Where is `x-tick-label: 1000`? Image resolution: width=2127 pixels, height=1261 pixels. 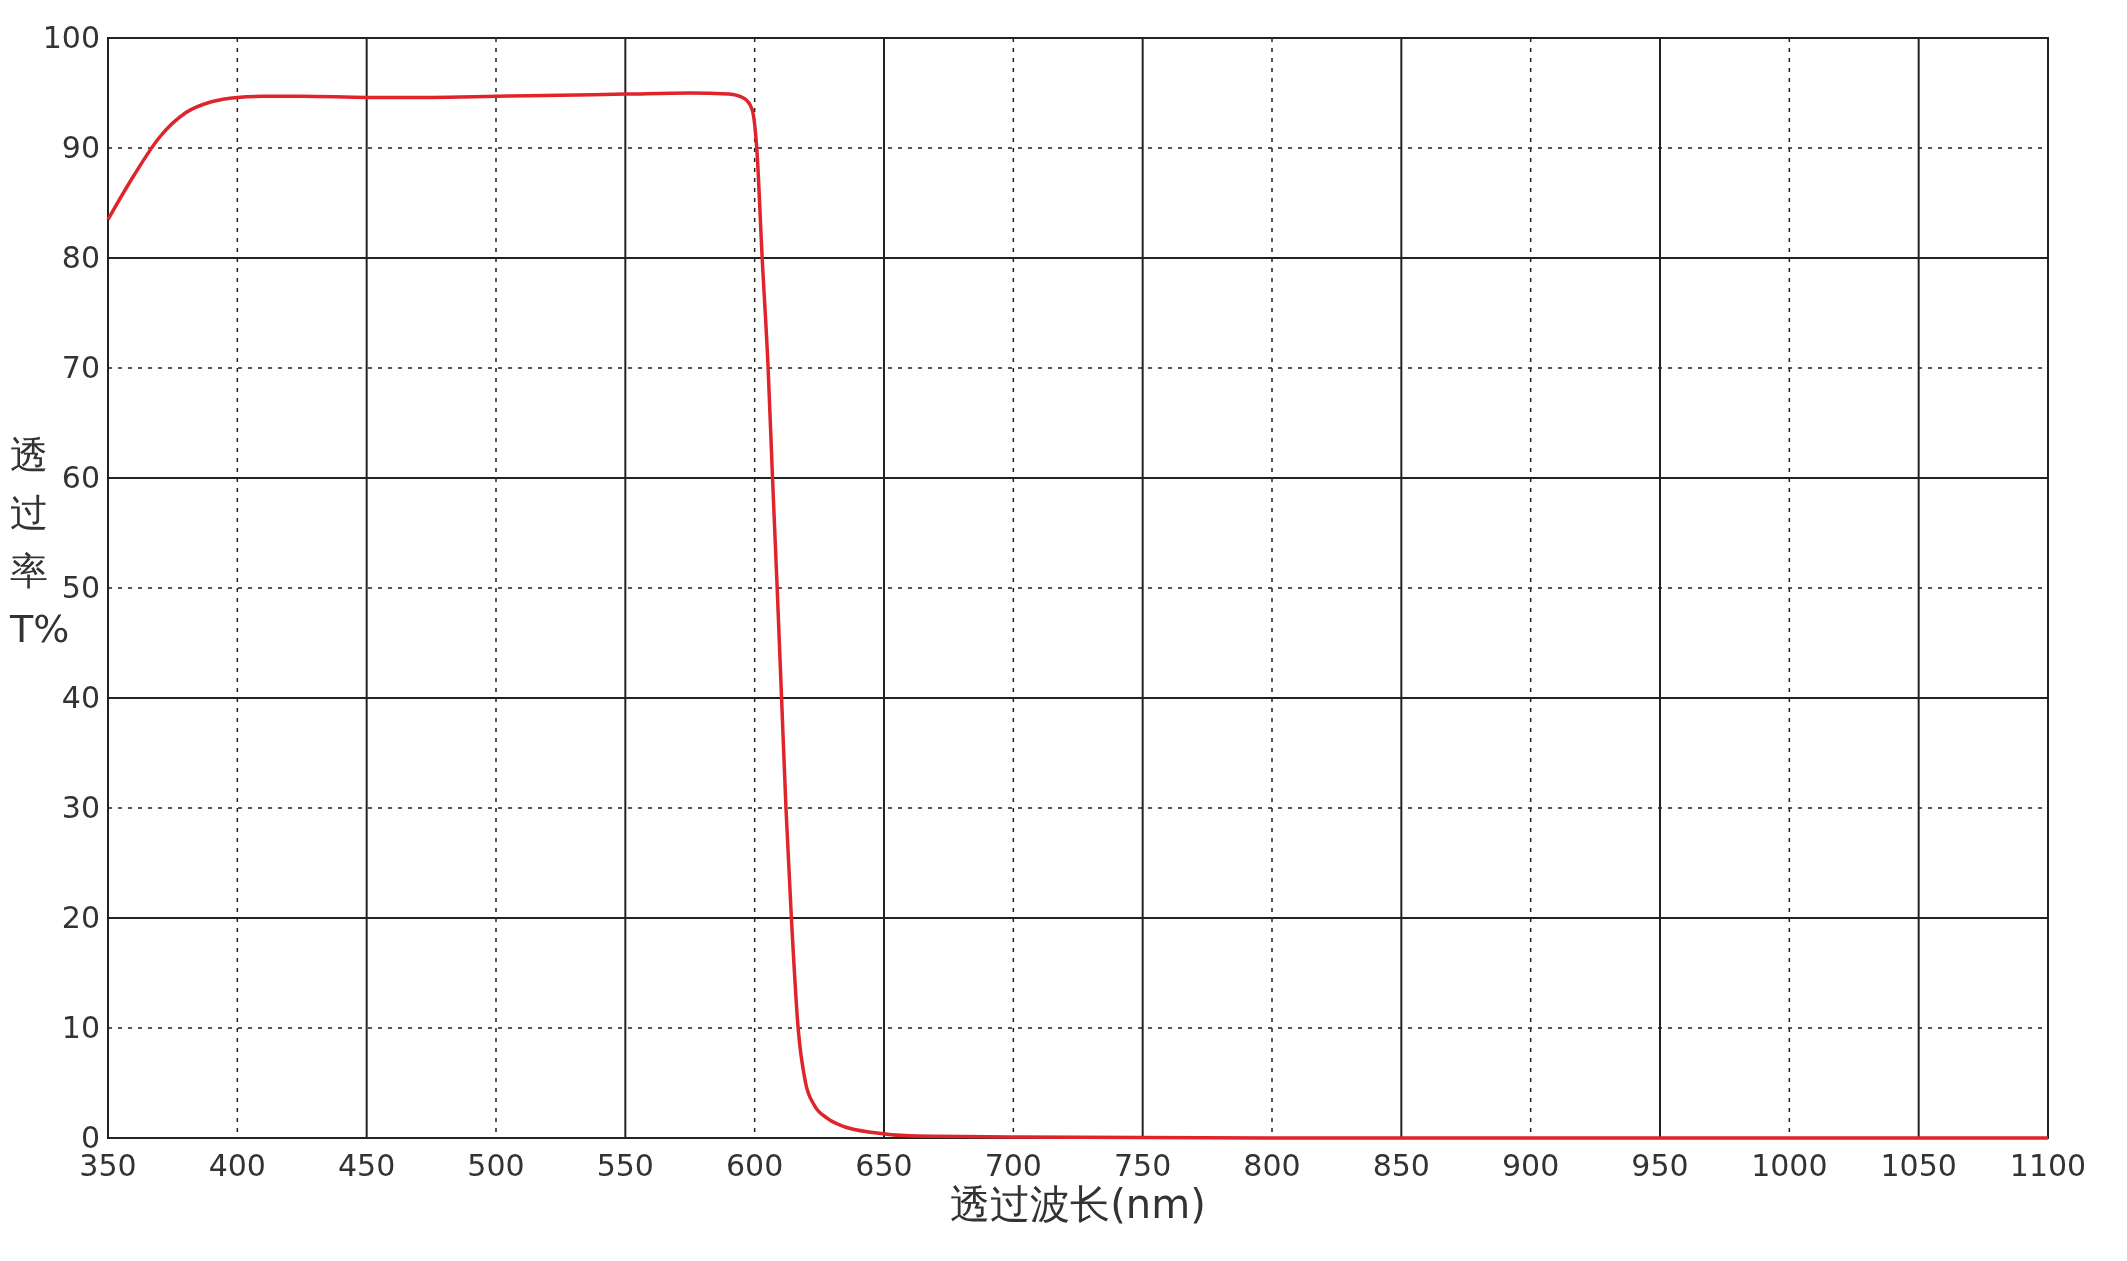 x-tick-label: 1000 is located at coordinates (1789, 1165).